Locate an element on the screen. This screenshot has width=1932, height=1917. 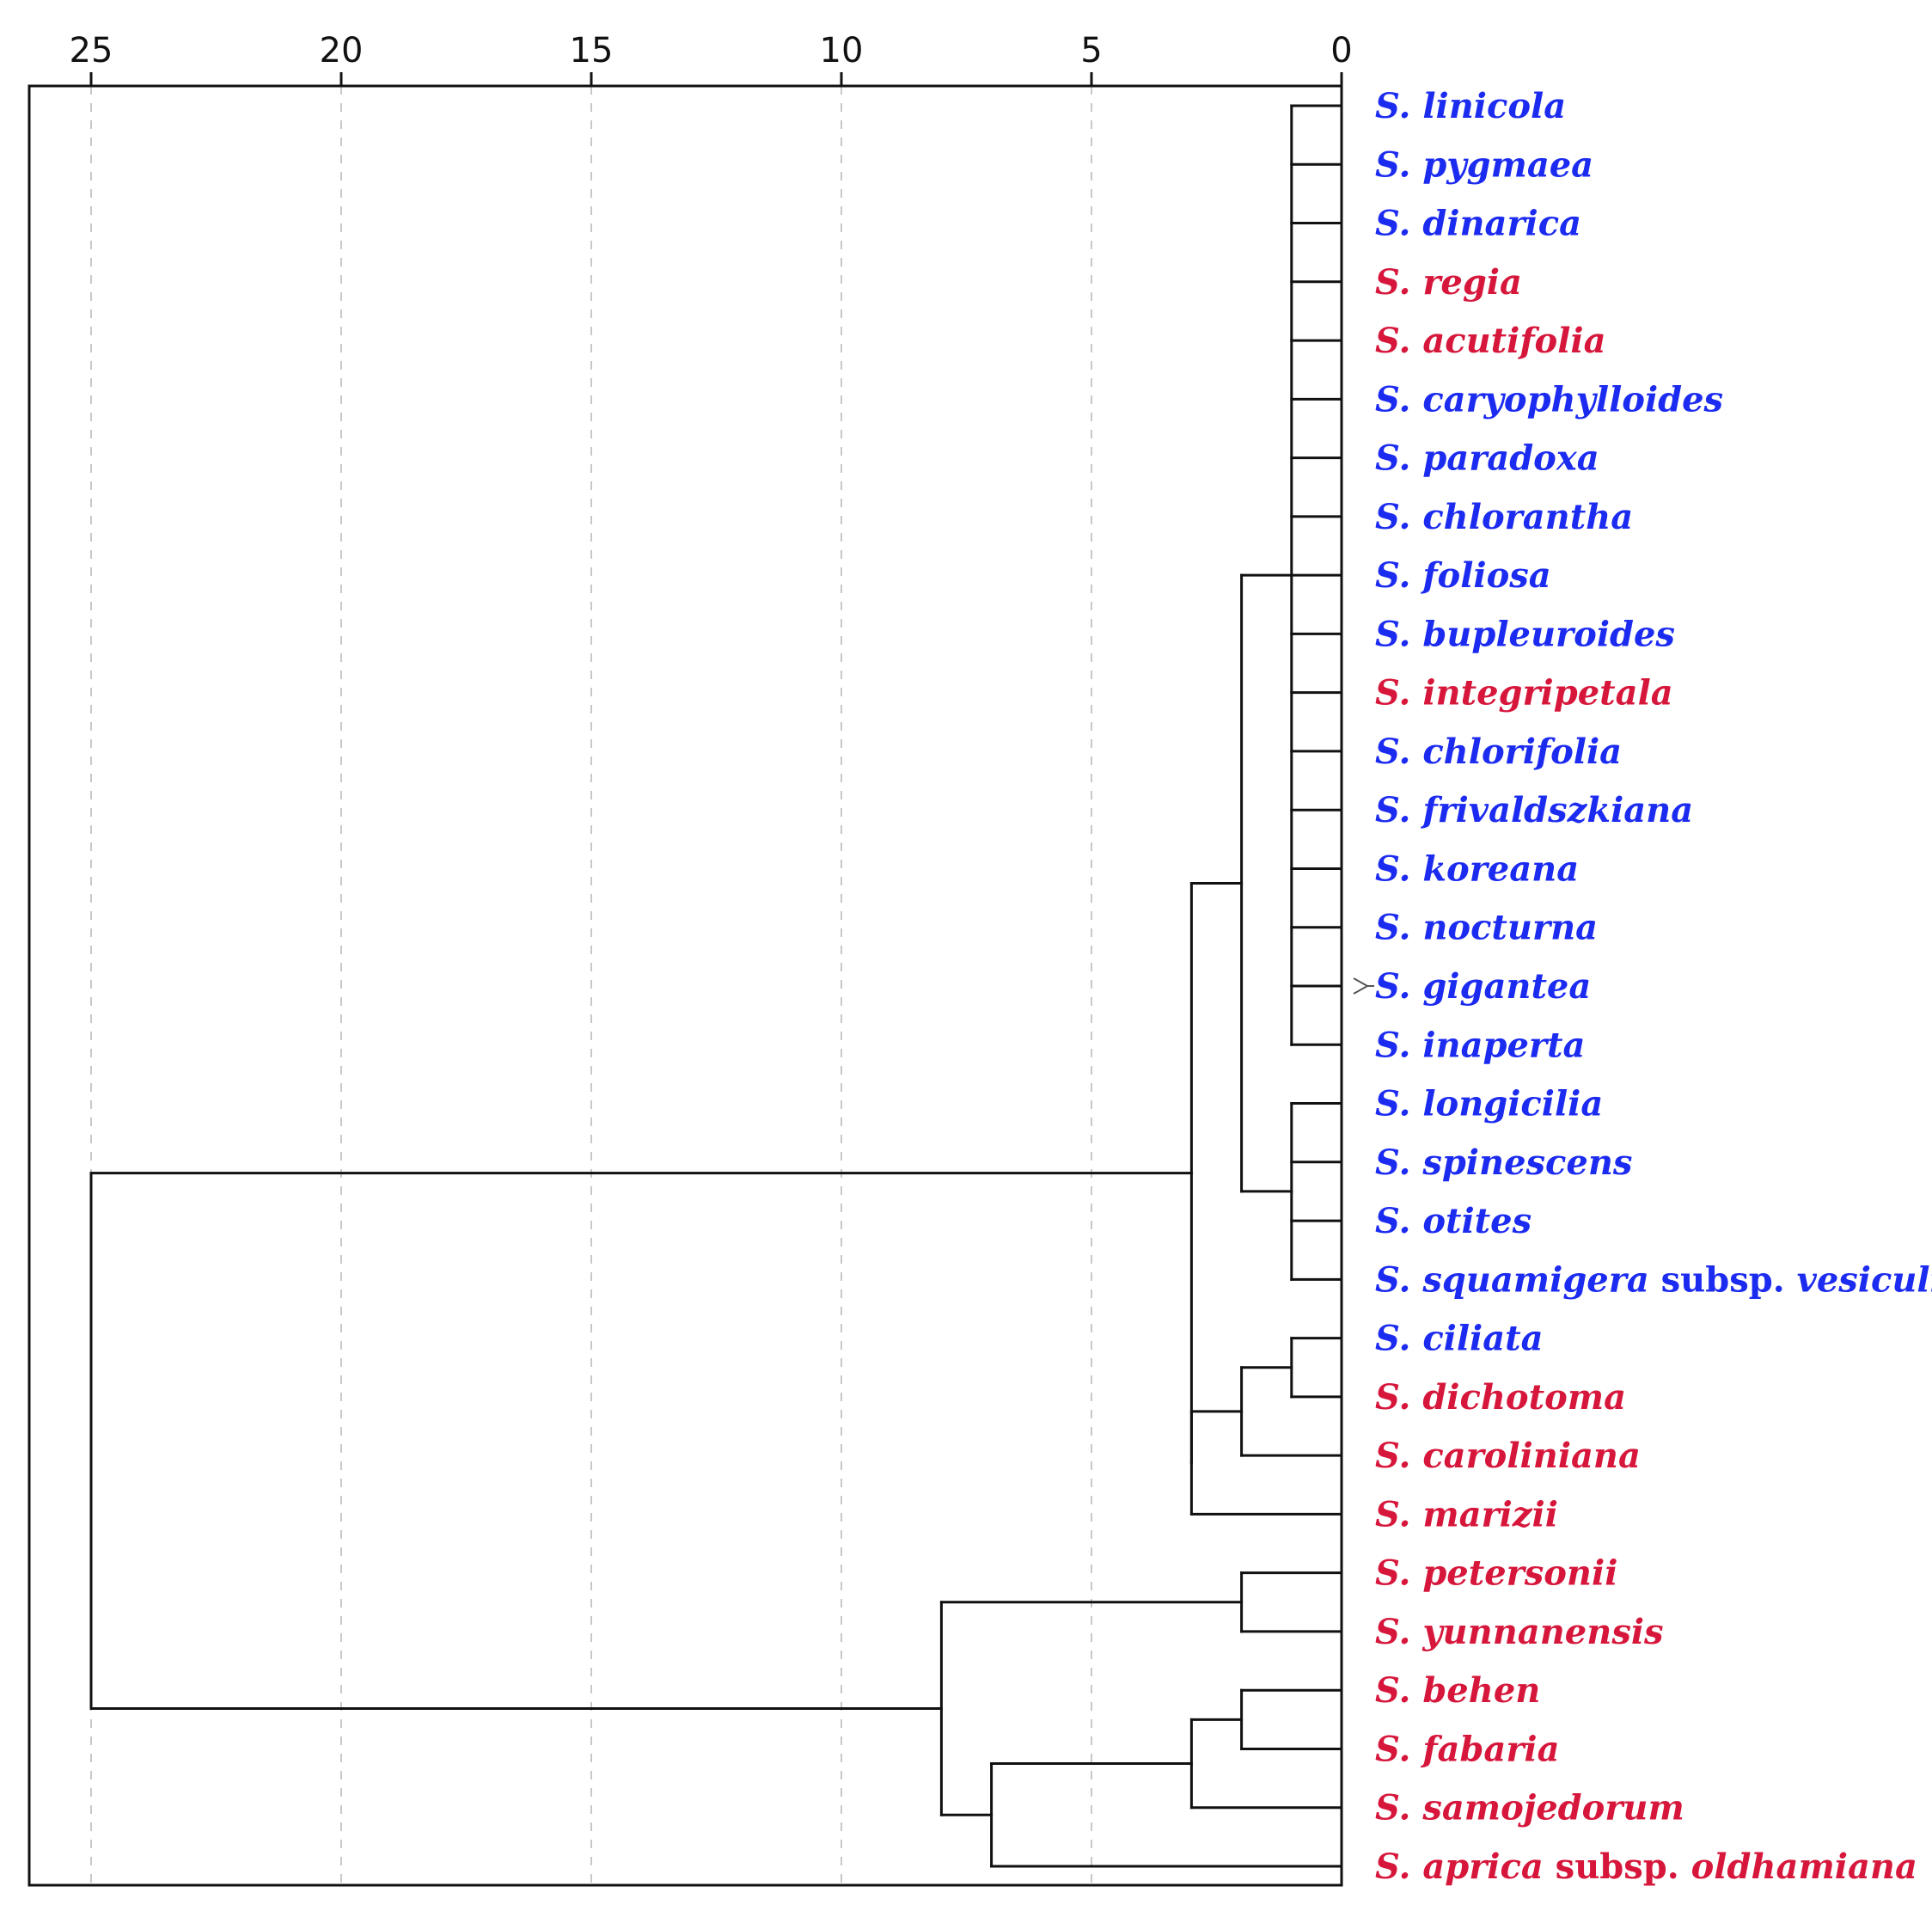
taxon-name: S. samojedorum is located at coordinates (1529, 1808).